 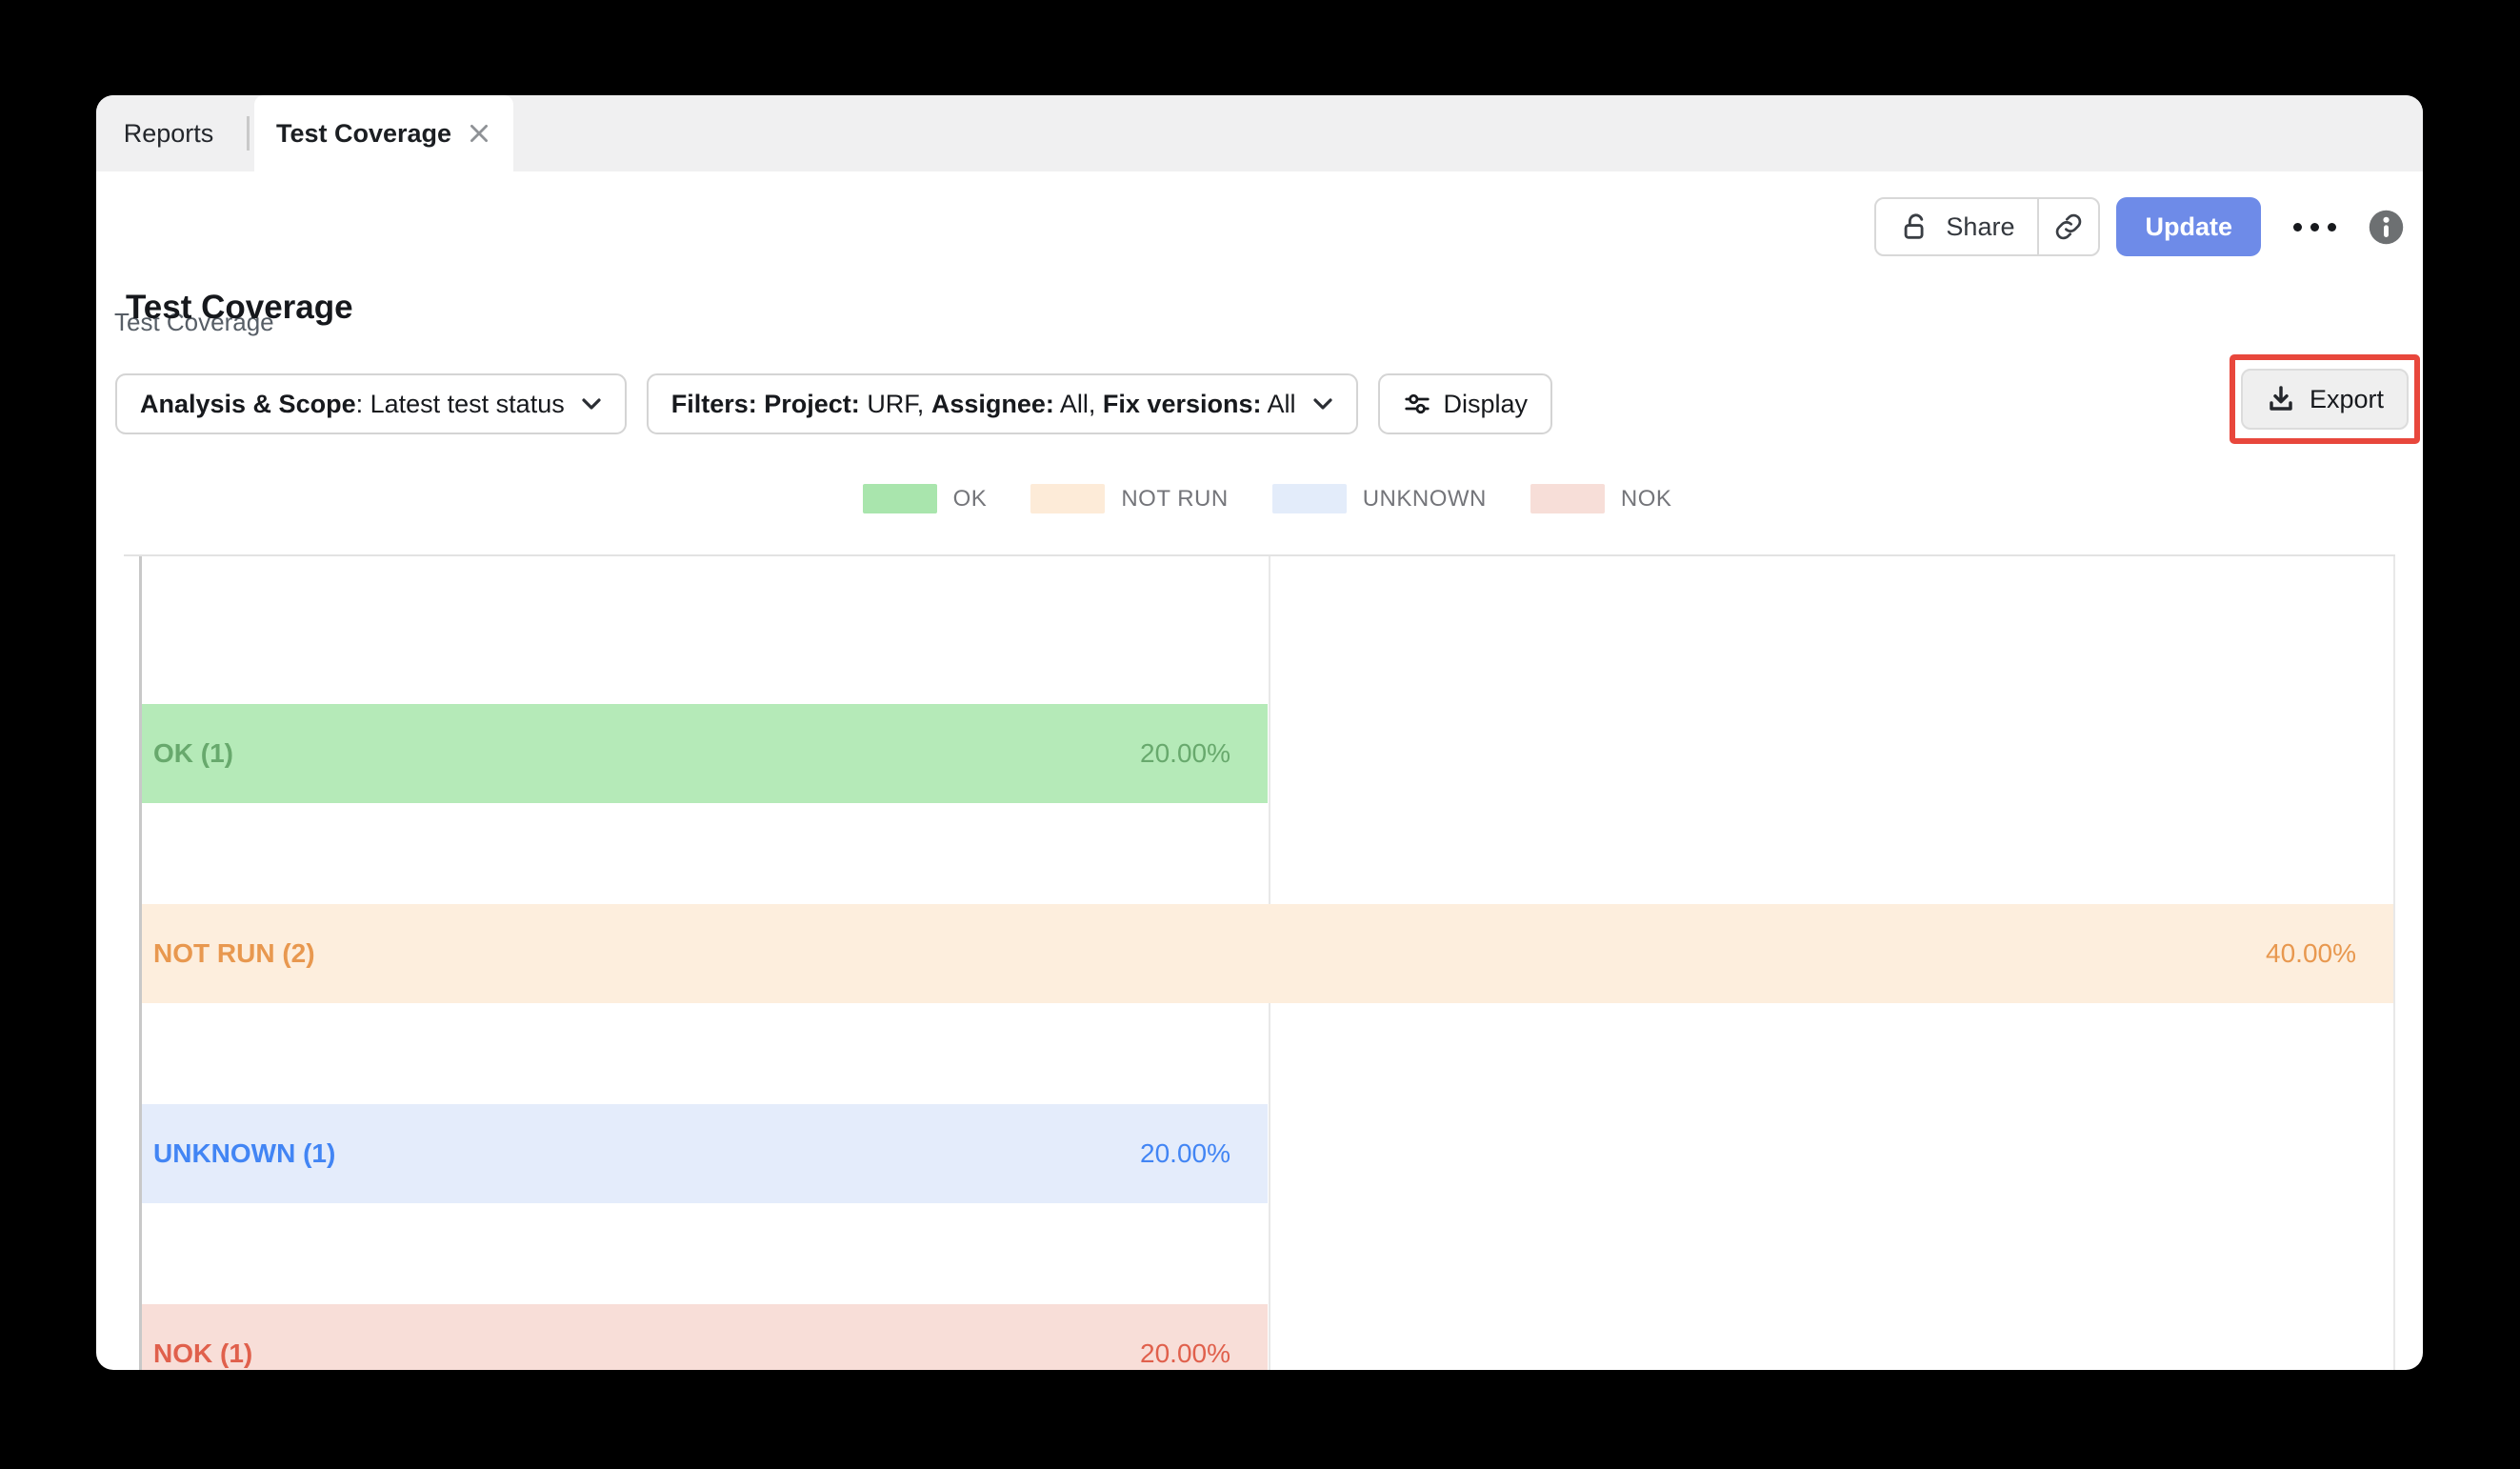 What do you see at coordinates (705, 753) in the screenshot?
I see `bar-ok: OK (1) 20.00%` at bounding box center [705, 753].